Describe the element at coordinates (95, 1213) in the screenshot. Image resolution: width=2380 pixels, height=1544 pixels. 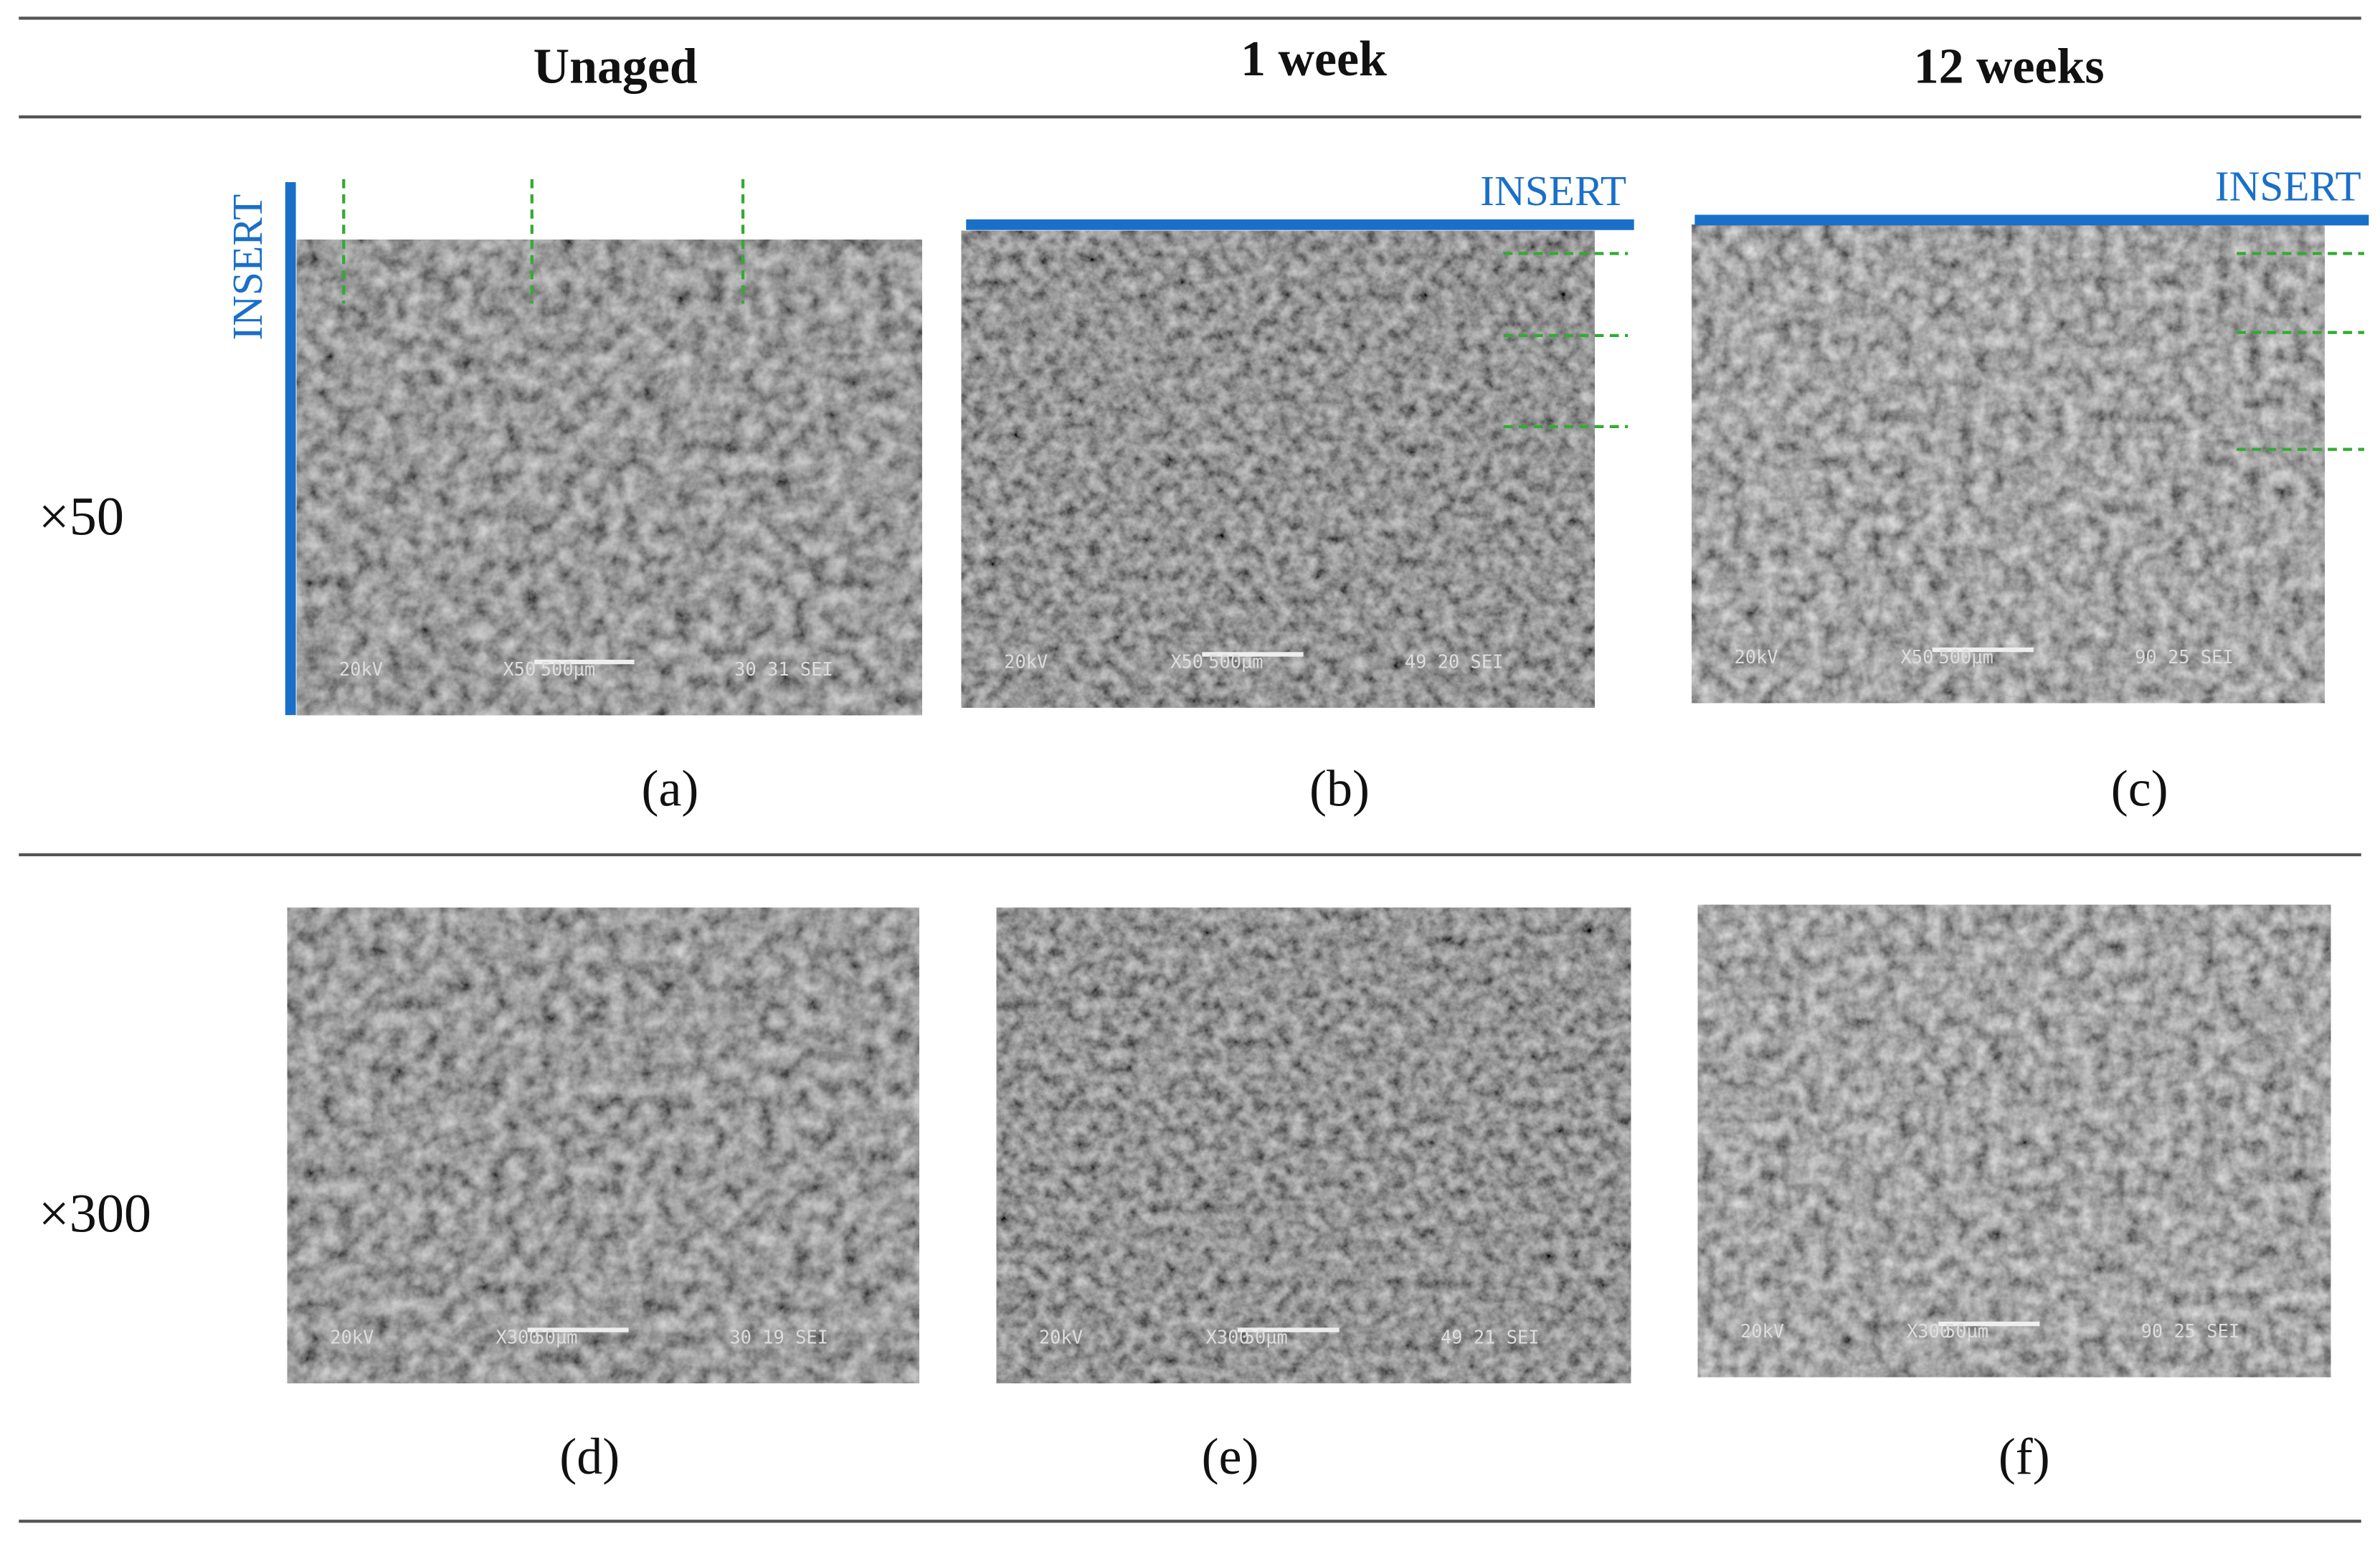
I see `row-label: ×300` at that location.